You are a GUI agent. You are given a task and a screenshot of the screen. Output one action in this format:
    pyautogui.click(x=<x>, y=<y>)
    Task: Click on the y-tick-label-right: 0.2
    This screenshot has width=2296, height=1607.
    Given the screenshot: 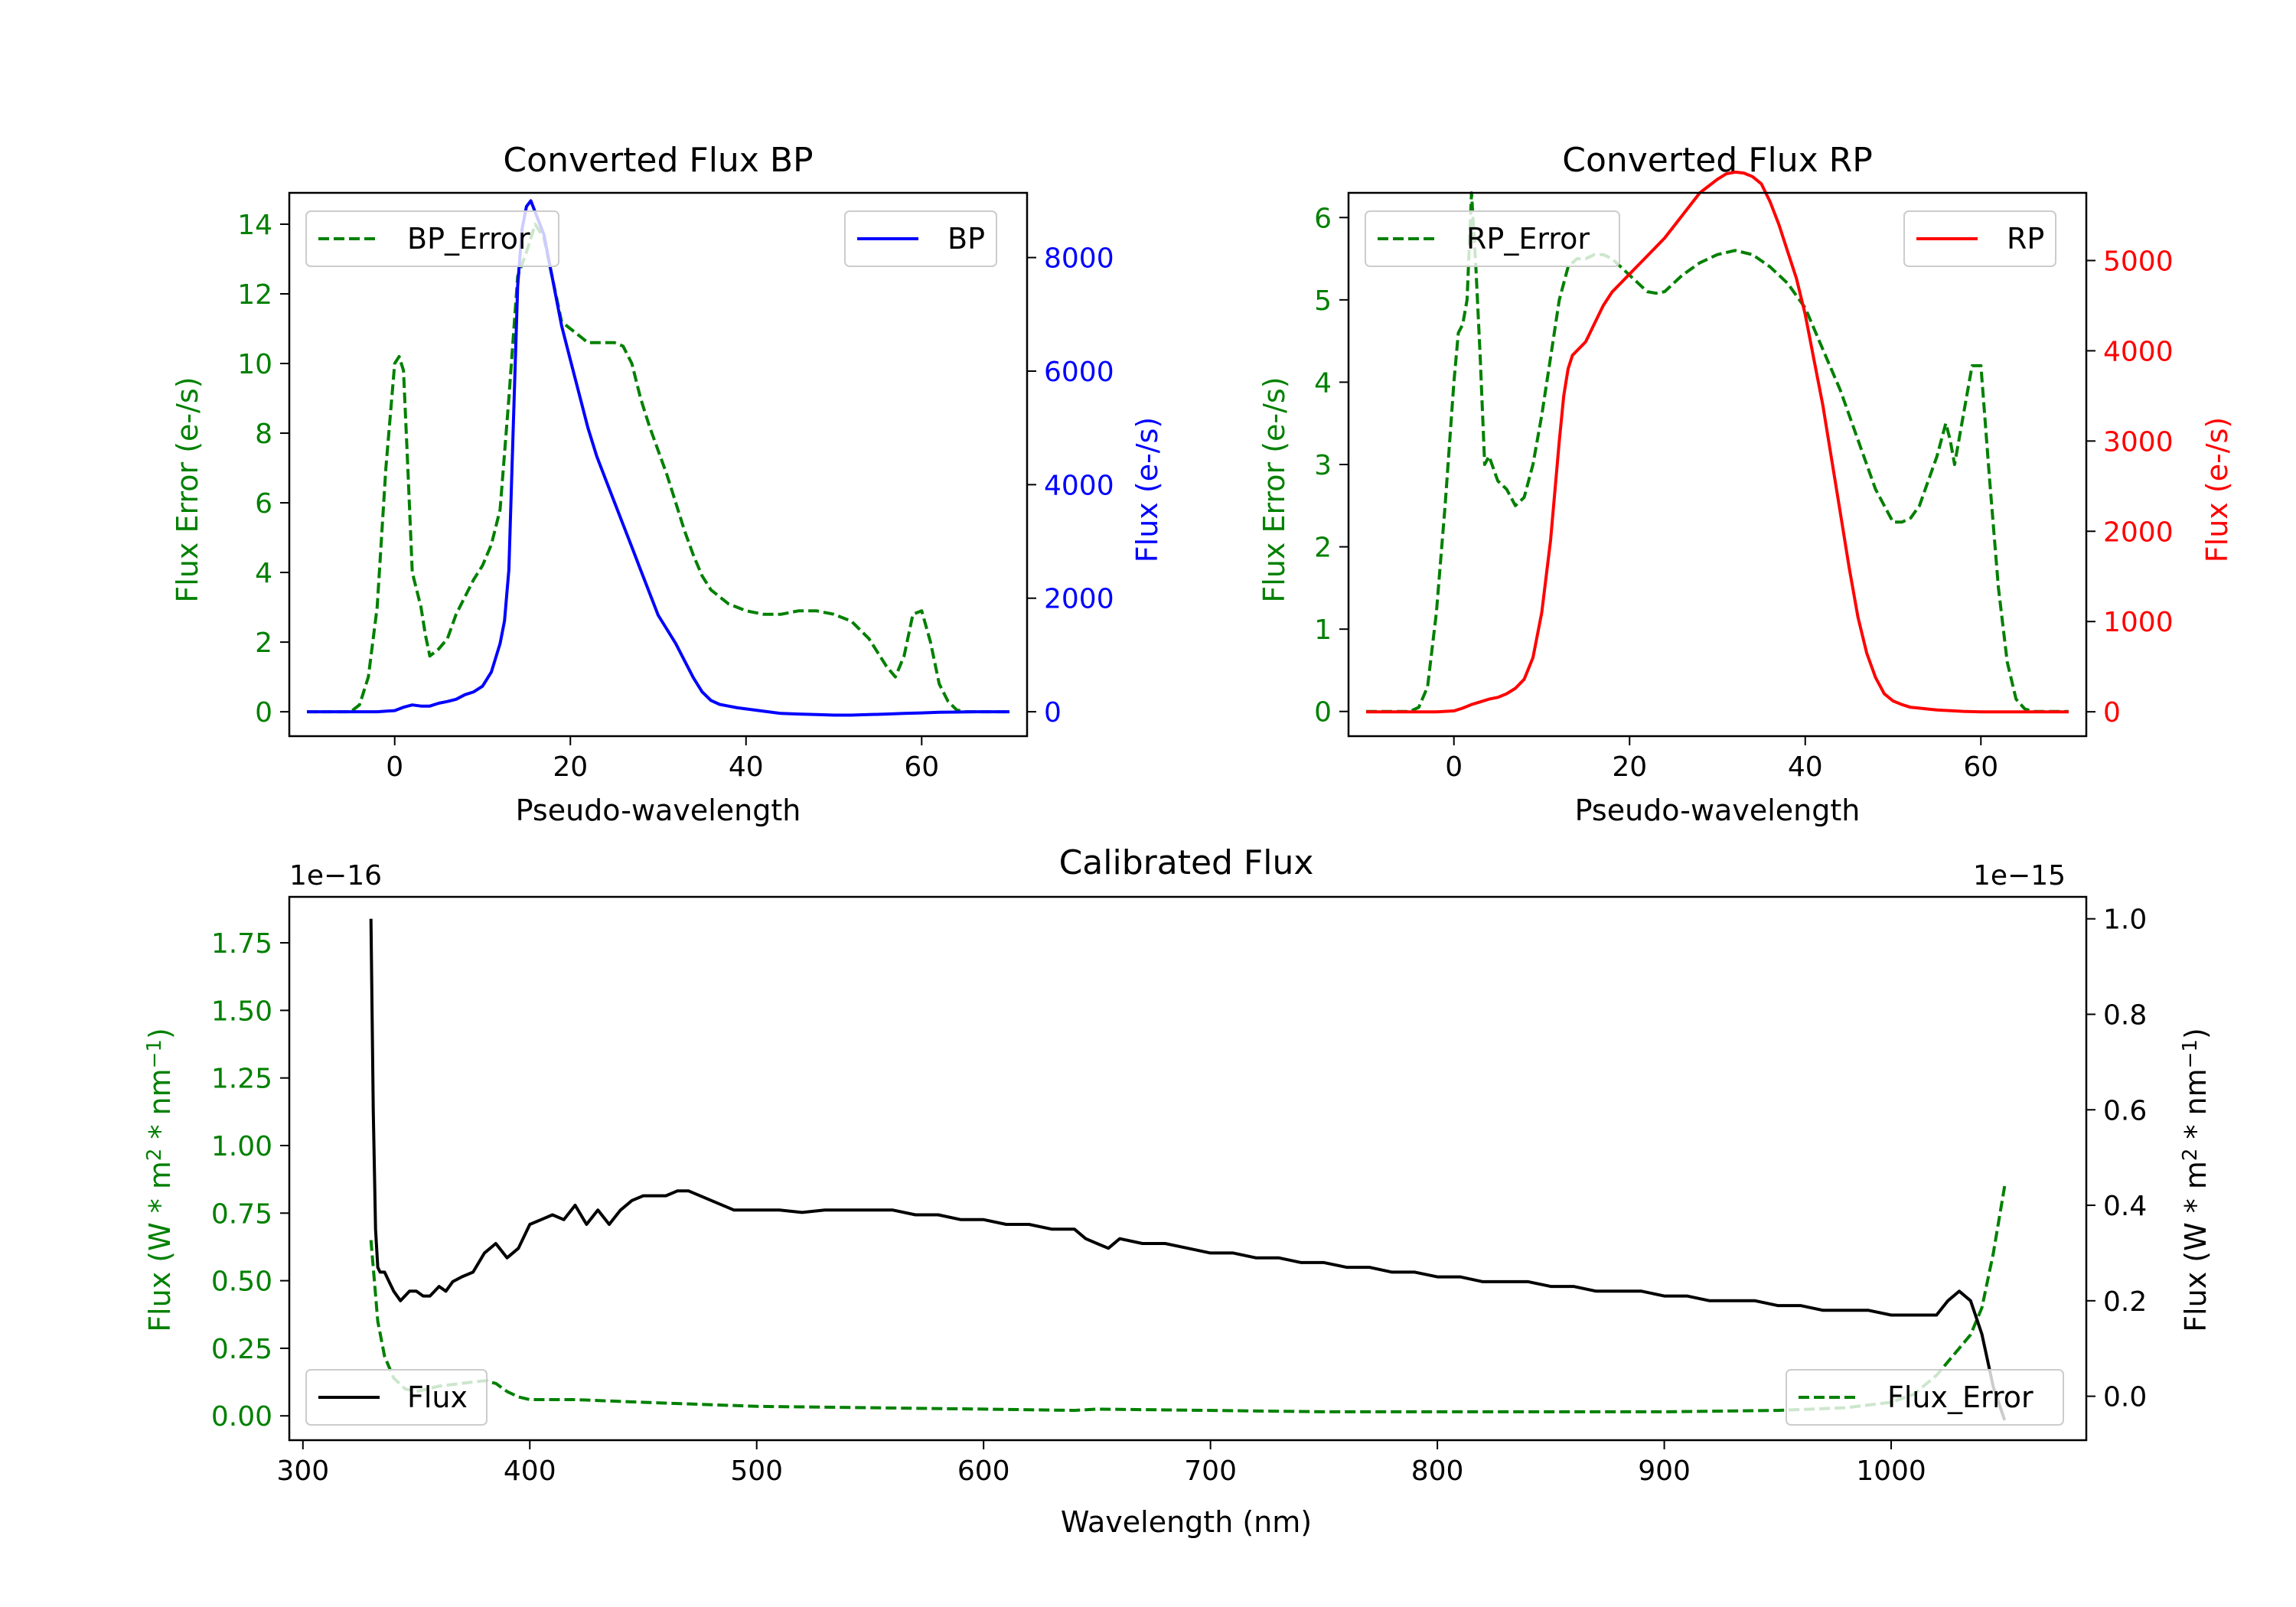 What is the action you would take?
    pyautogui.click(x=2125, y=1302)
    